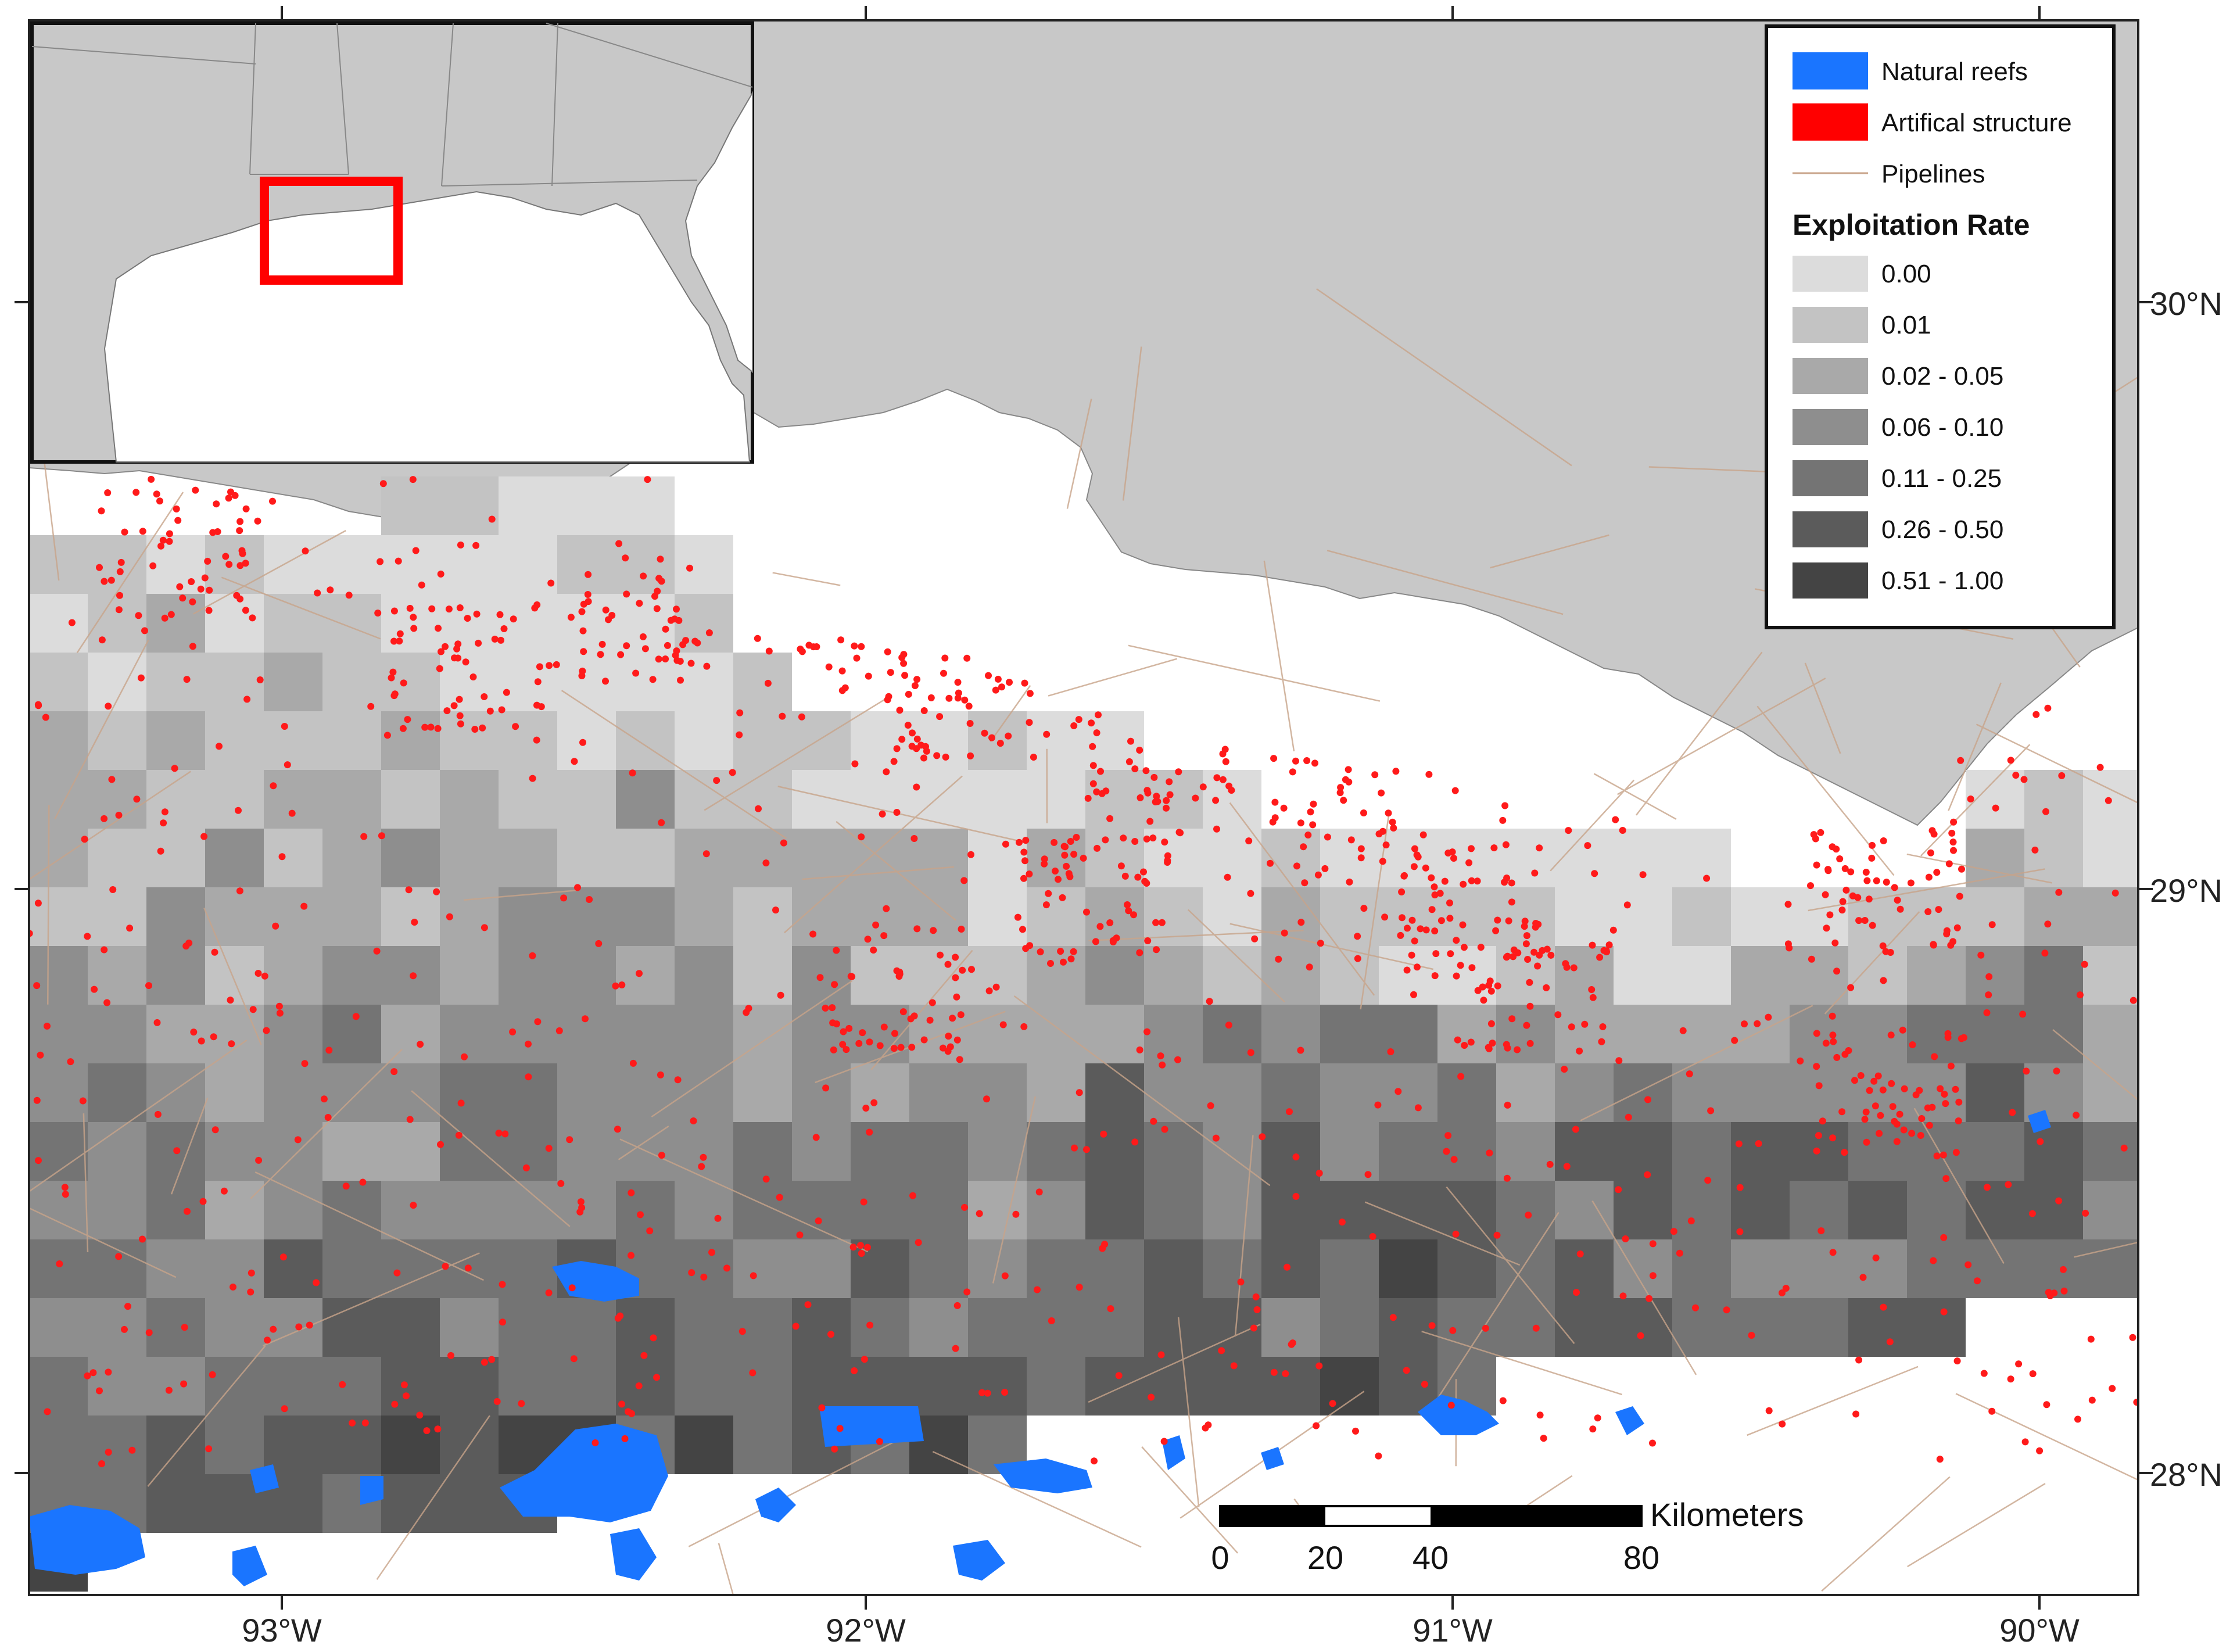 The width and height of the screenshot is (2237, 1652). What do you see at coordinates (595, 1281) in the screenshot?
I see `natural-reef` at bounding box center [595, 1281].